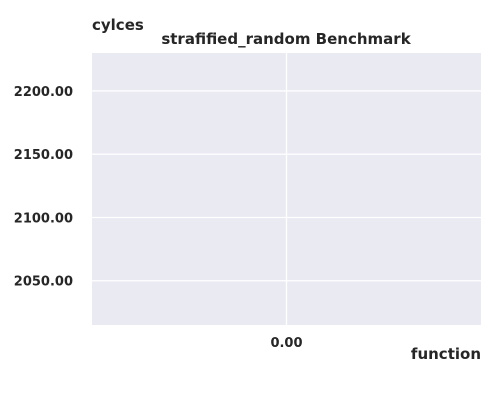  Describe the element at coordinates (43, 187) in the screenshot. I see `y-tick-labels: 2050.00 2100.00 2150.00 2200.00` at that location.